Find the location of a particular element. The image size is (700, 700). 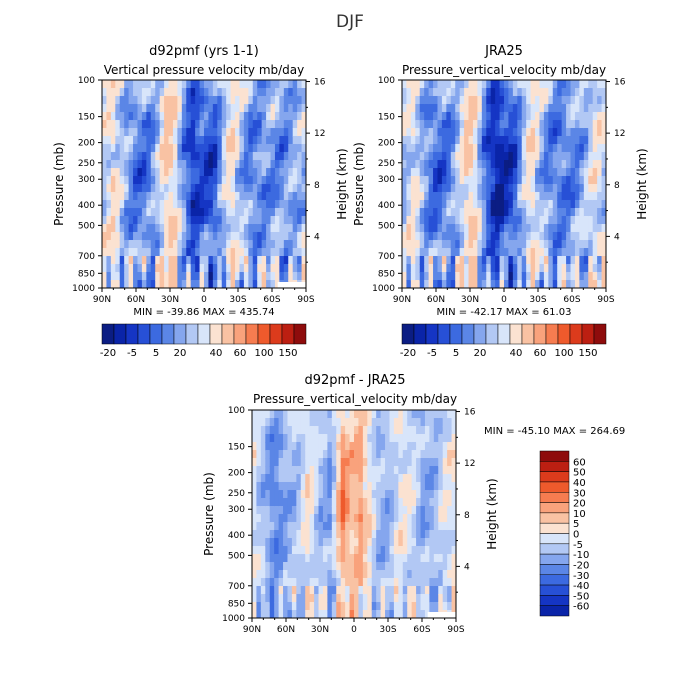

colorbar-label: 40 is located at coordinates (216, 353).